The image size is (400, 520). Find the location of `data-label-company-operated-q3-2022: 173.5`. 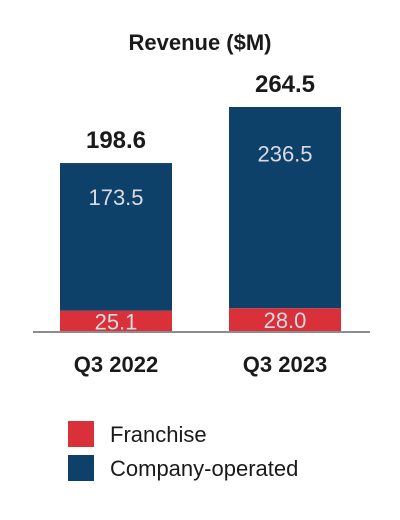

data-label-company-operated-q3-2022: 173.5 is located at coordinates (115, 197).